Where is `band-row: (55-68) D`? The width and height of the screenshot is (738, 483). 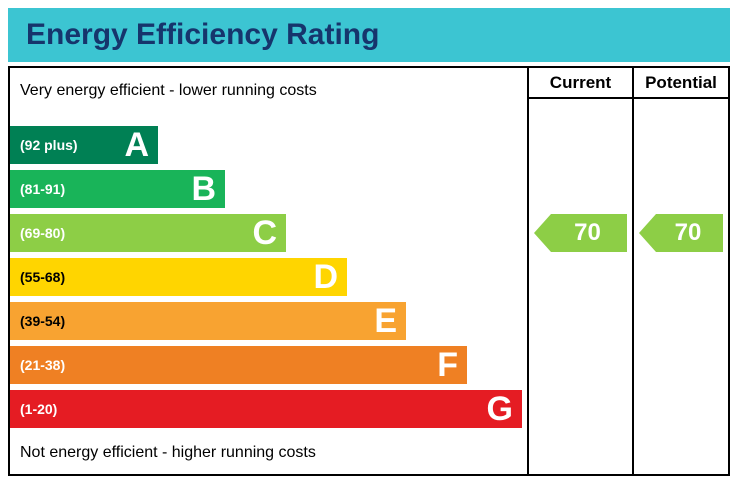
band-row: (55-68) D is located at coordinates (266, 277).